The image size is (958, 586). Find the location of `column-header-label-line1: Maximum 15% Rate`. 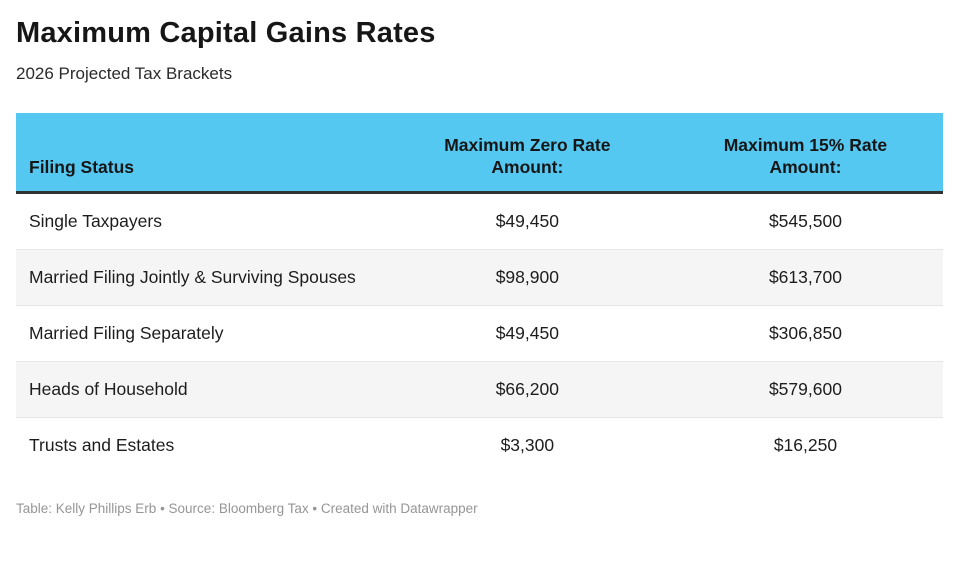

column-header-label-line1: Maximum 15% Rate is located at coordinates (805, 144).